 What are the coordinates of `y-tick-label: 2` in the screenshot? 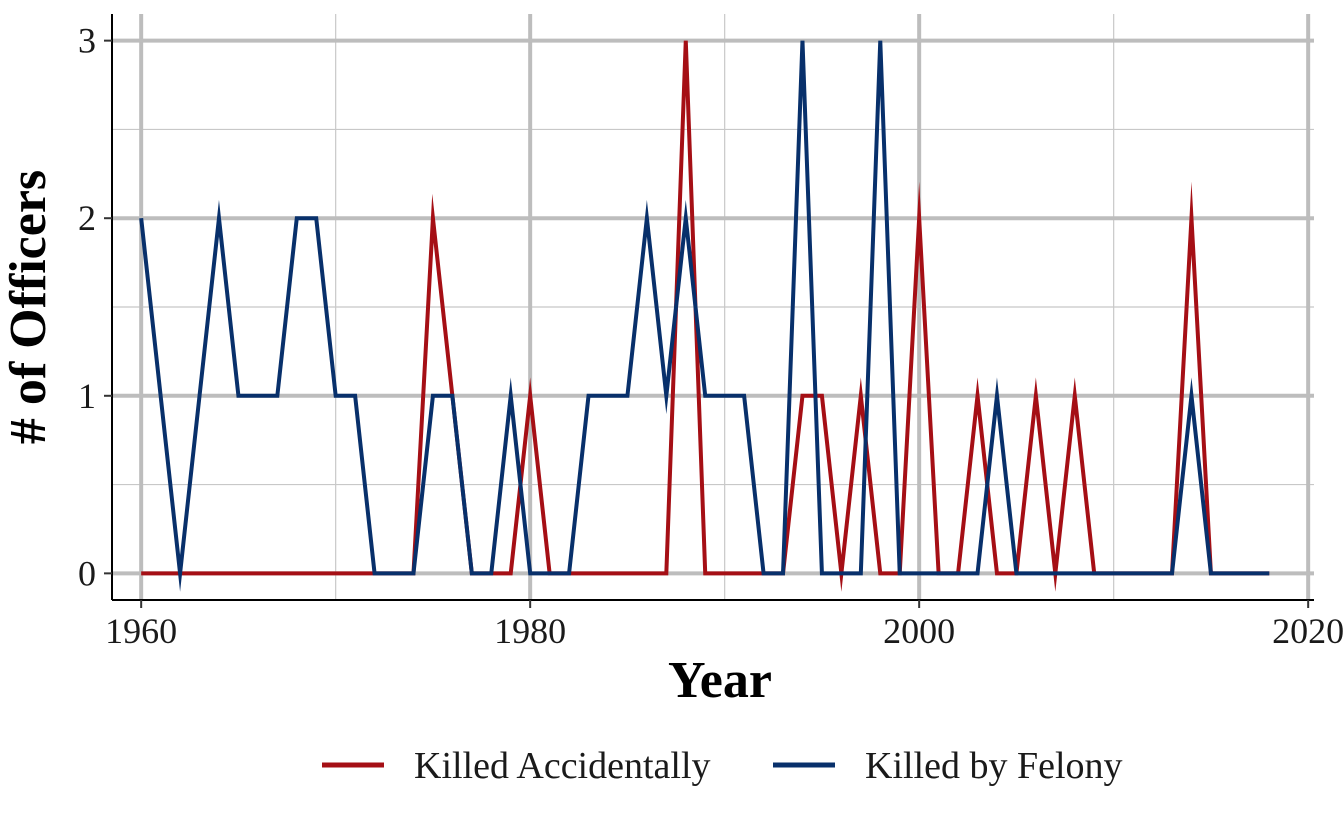 It's located at (87, 218).